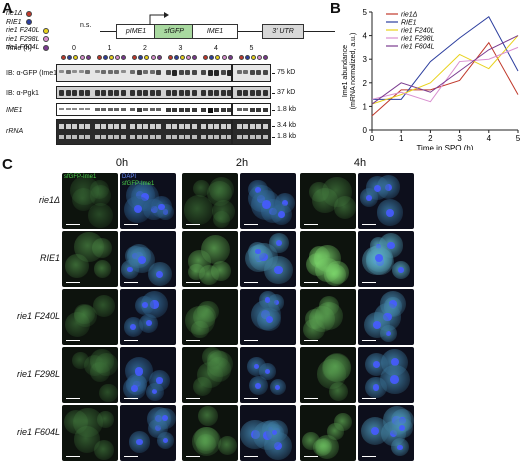 The width and height of the screenshot is (520, 461). Describe the element at coordinates (409, 15) in the screenshot. I see `legend-label: rie1Δ` at that location.